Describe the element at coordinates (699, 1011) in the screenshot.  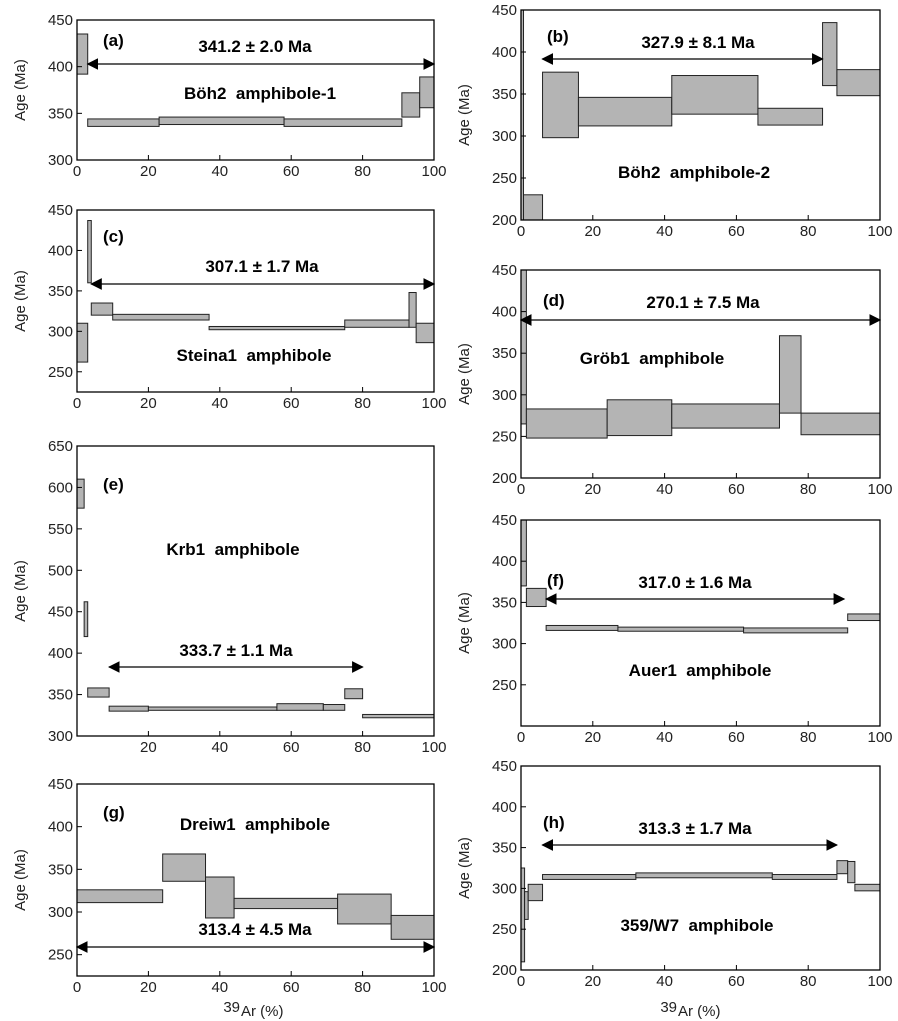
I see `x-label-main-right: Ar (%)` at that location.